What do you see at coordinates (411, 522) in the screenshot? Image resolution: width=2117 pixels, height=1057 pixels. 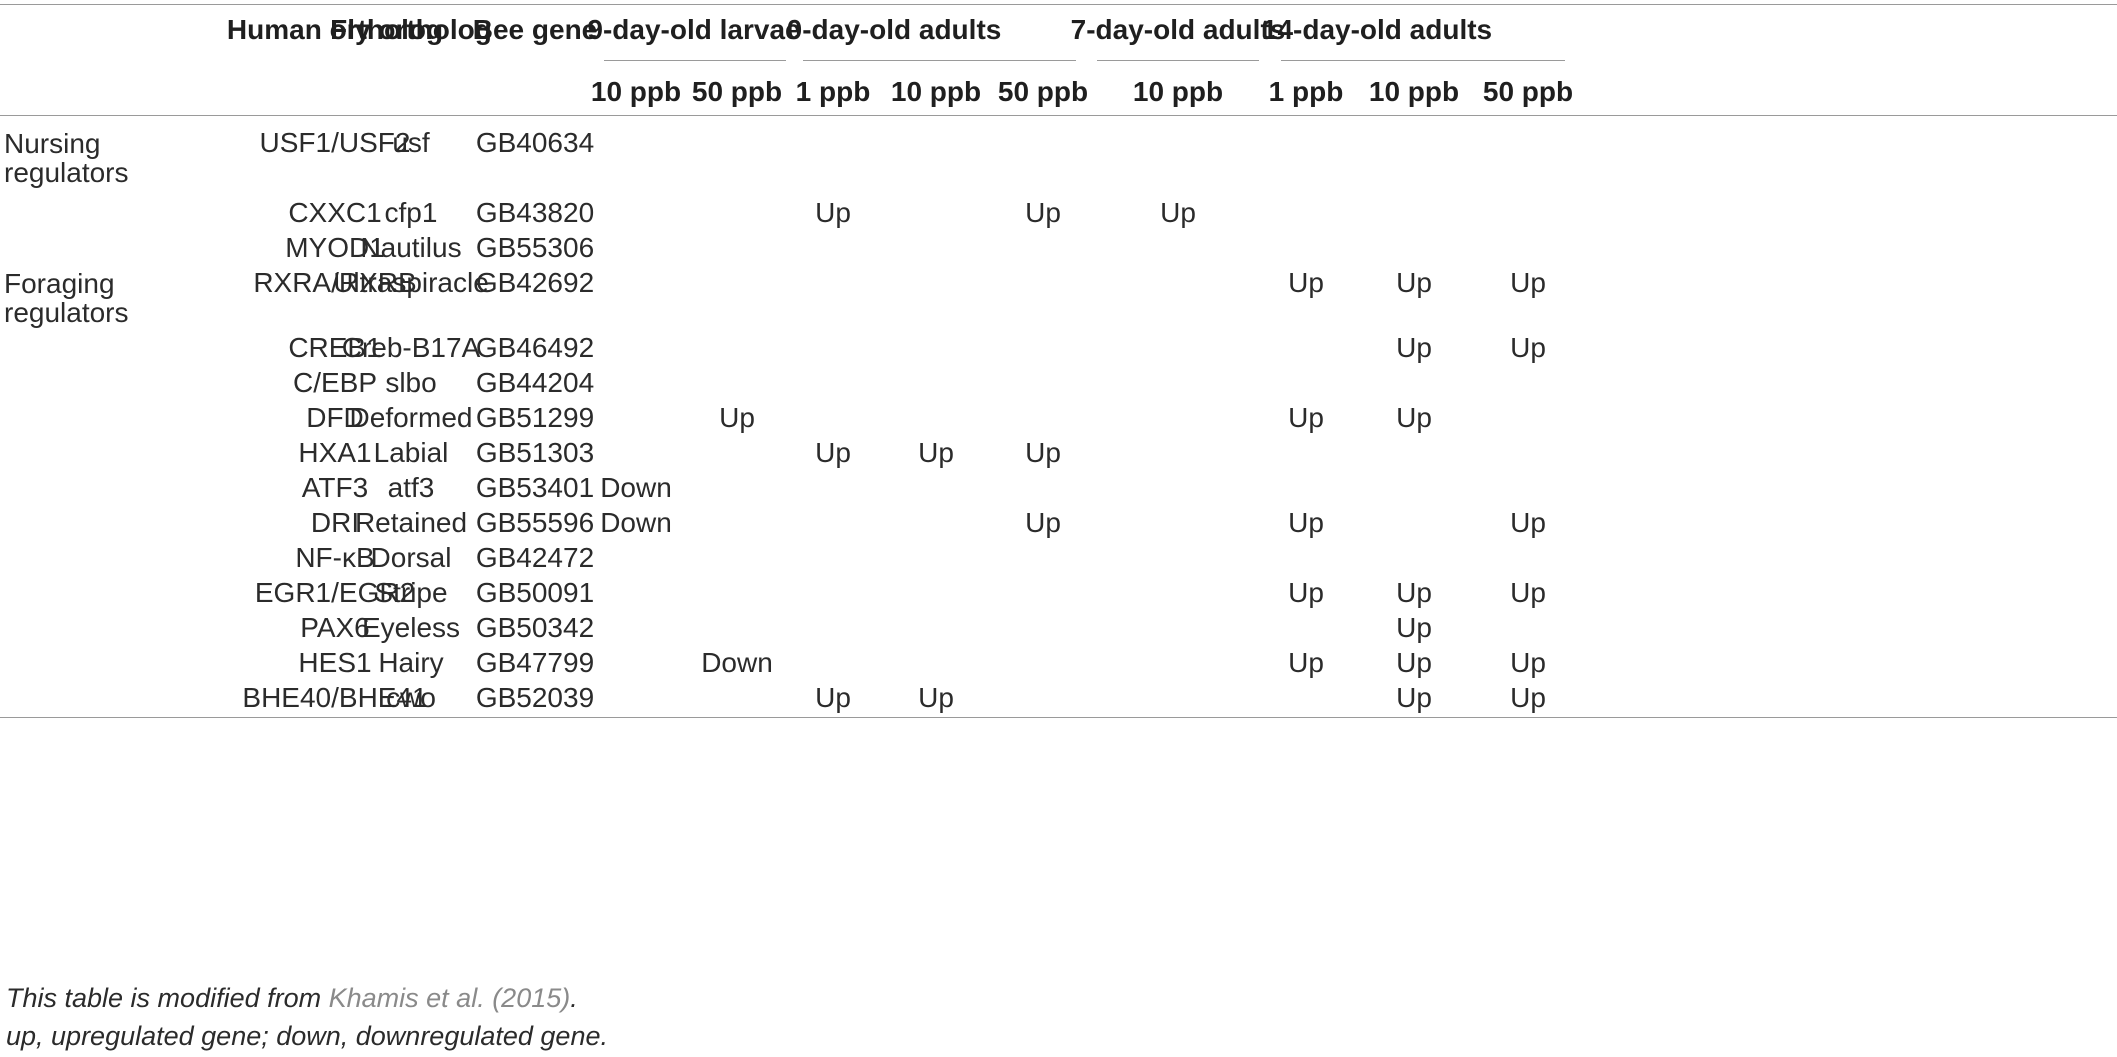 I see `cell-fly-ortholog: Retained` at bounding box center [411, 522].